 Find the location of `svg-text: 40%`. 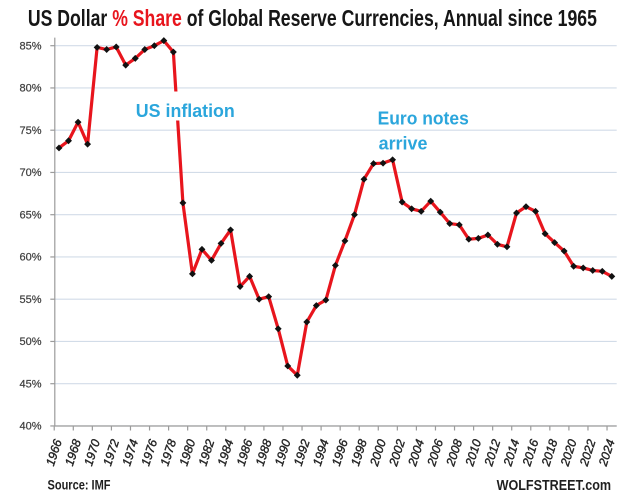

svg-text: 40% is located at coordinates (30, 427).